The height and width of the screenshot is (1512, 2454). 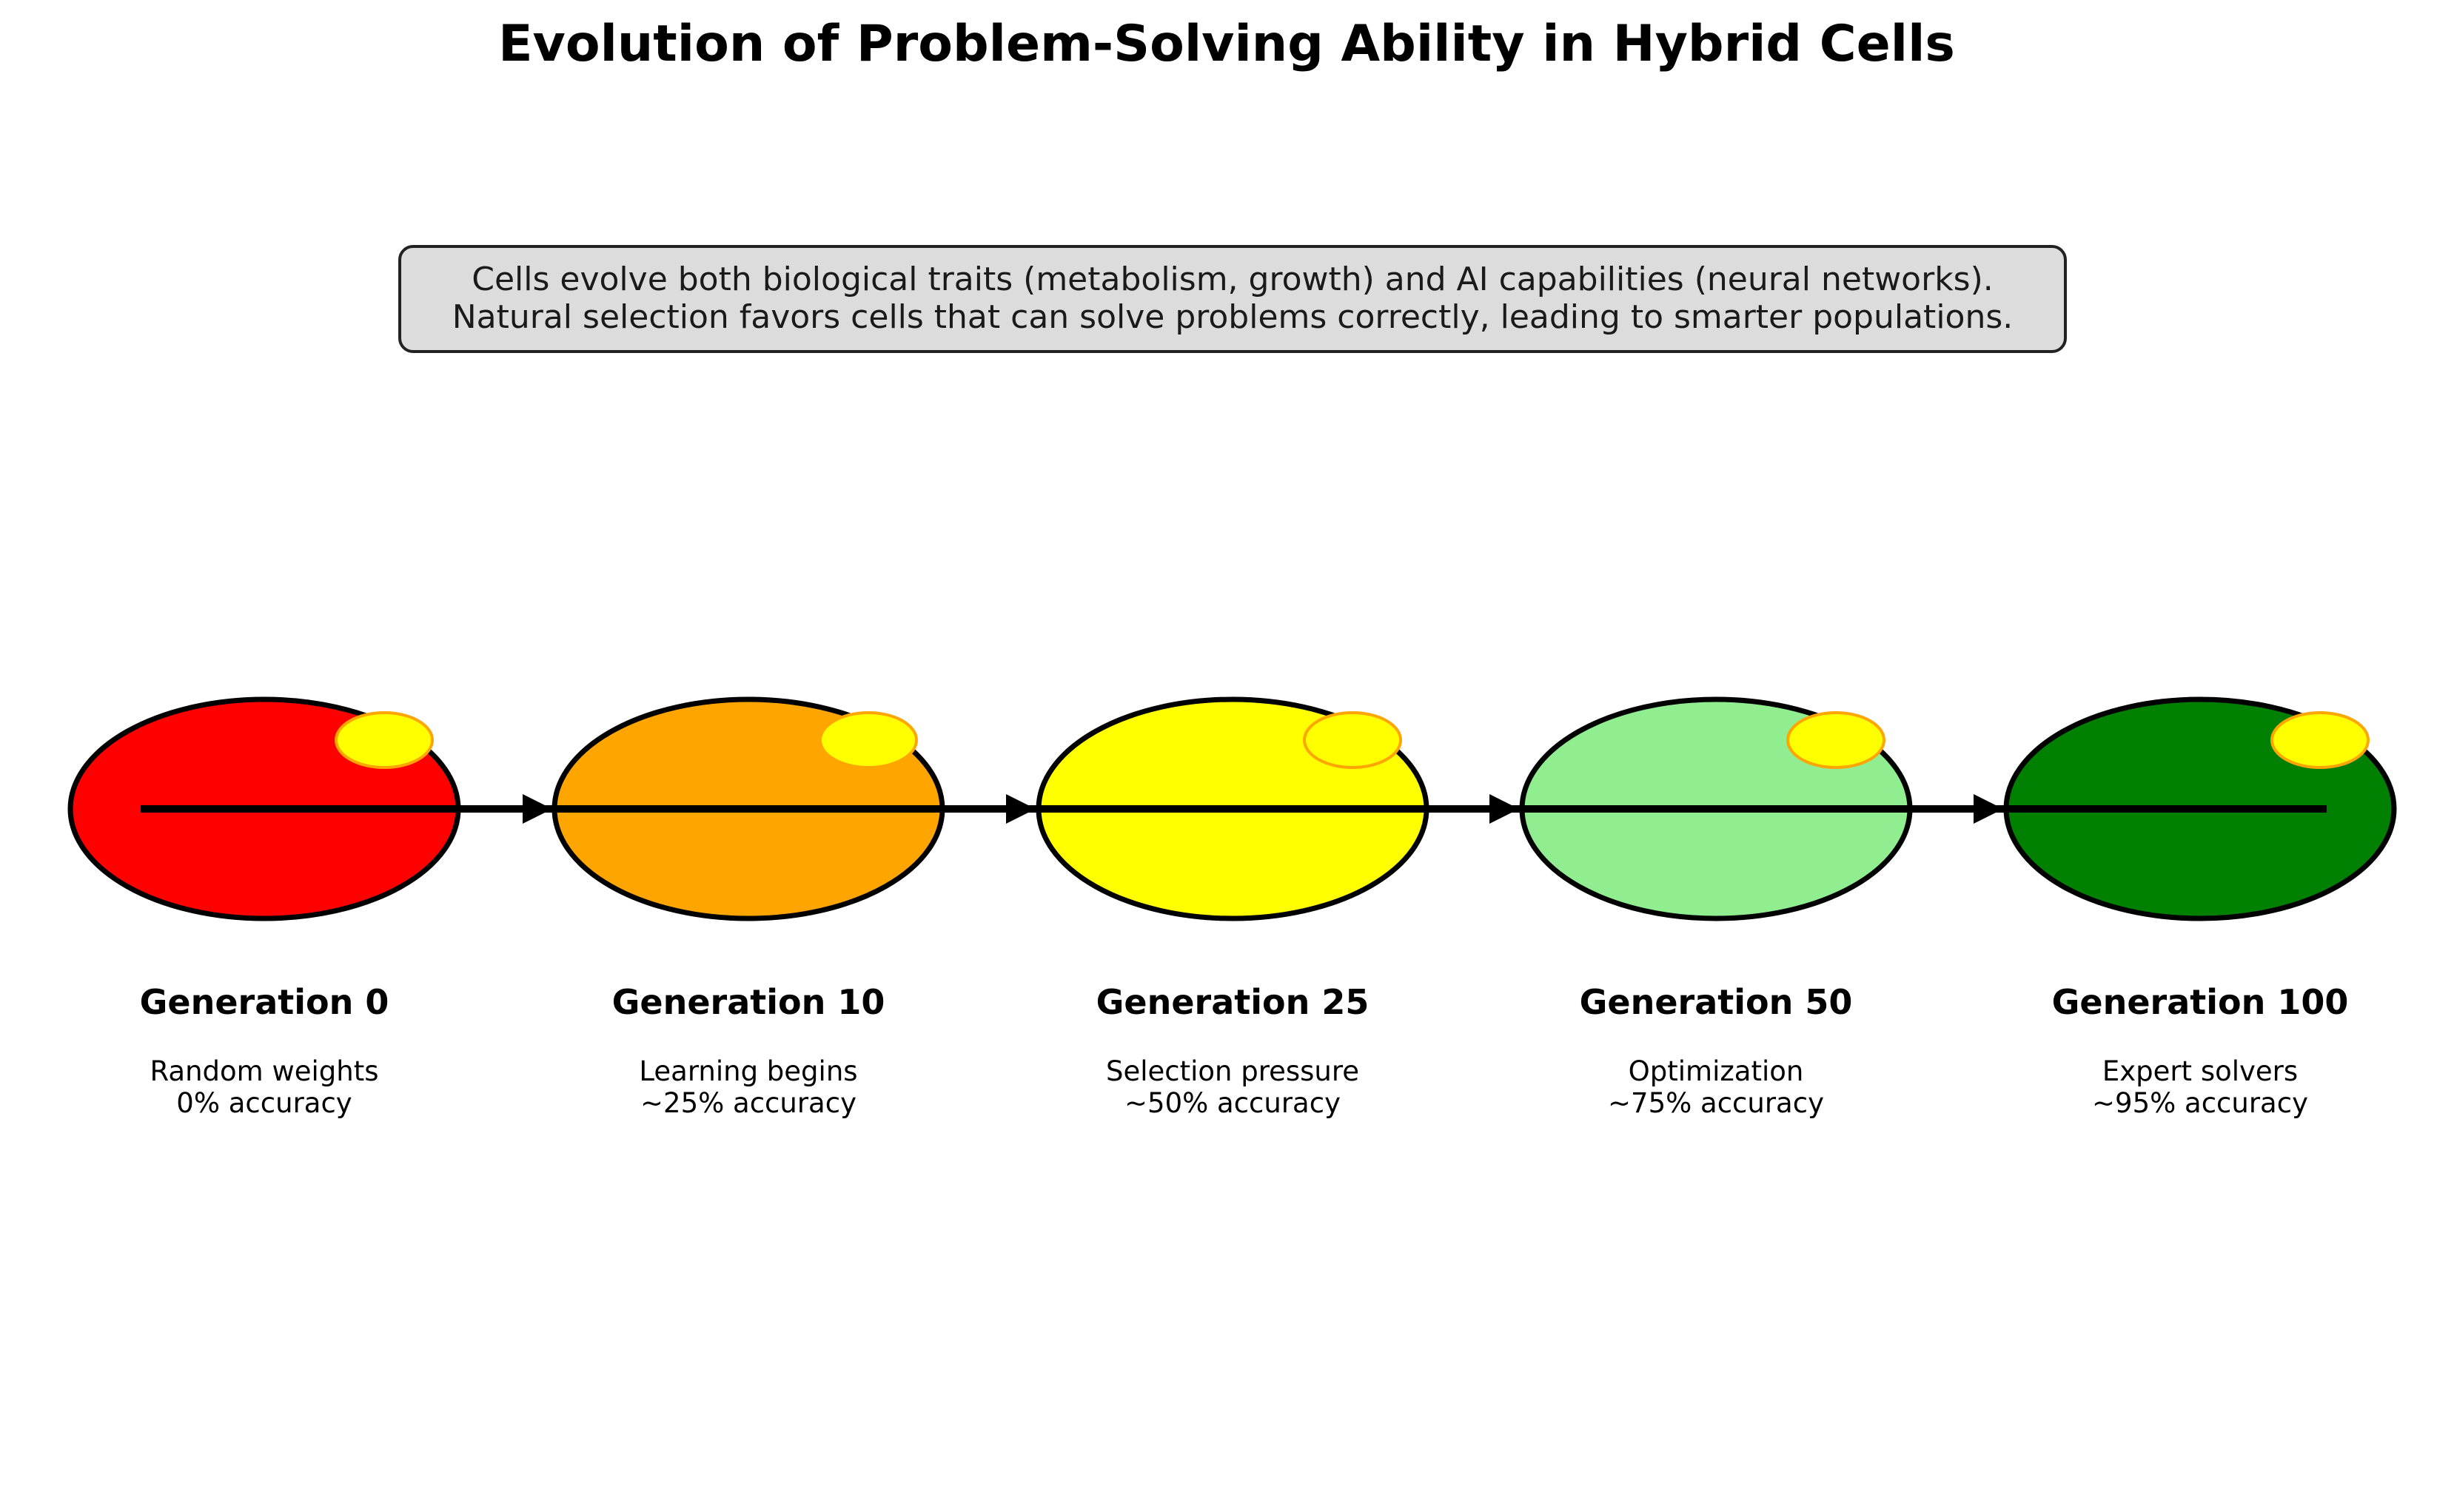 I want to click on stage-accuracy: ~95% accuracy, so click(x=2200, y=1103).